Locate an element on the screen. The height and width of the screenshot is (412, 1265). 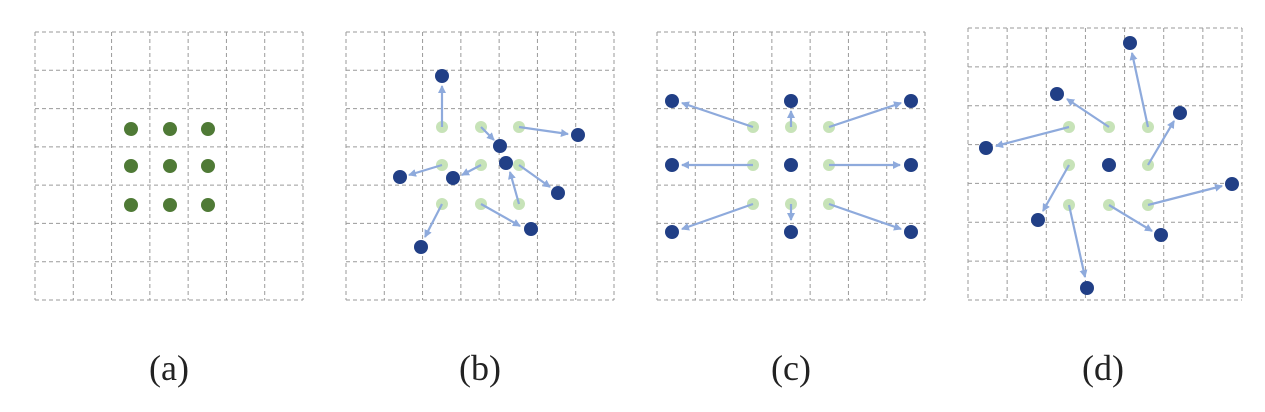
offsets-b is located at coordinates (488, 161).